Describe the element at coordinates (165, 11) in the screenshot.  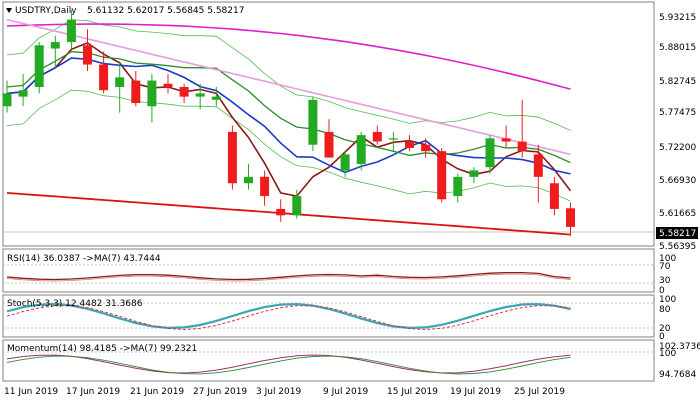
I see `ohlc-readout: 5.61132 5.62017 5.56845 5.58217` at that location.